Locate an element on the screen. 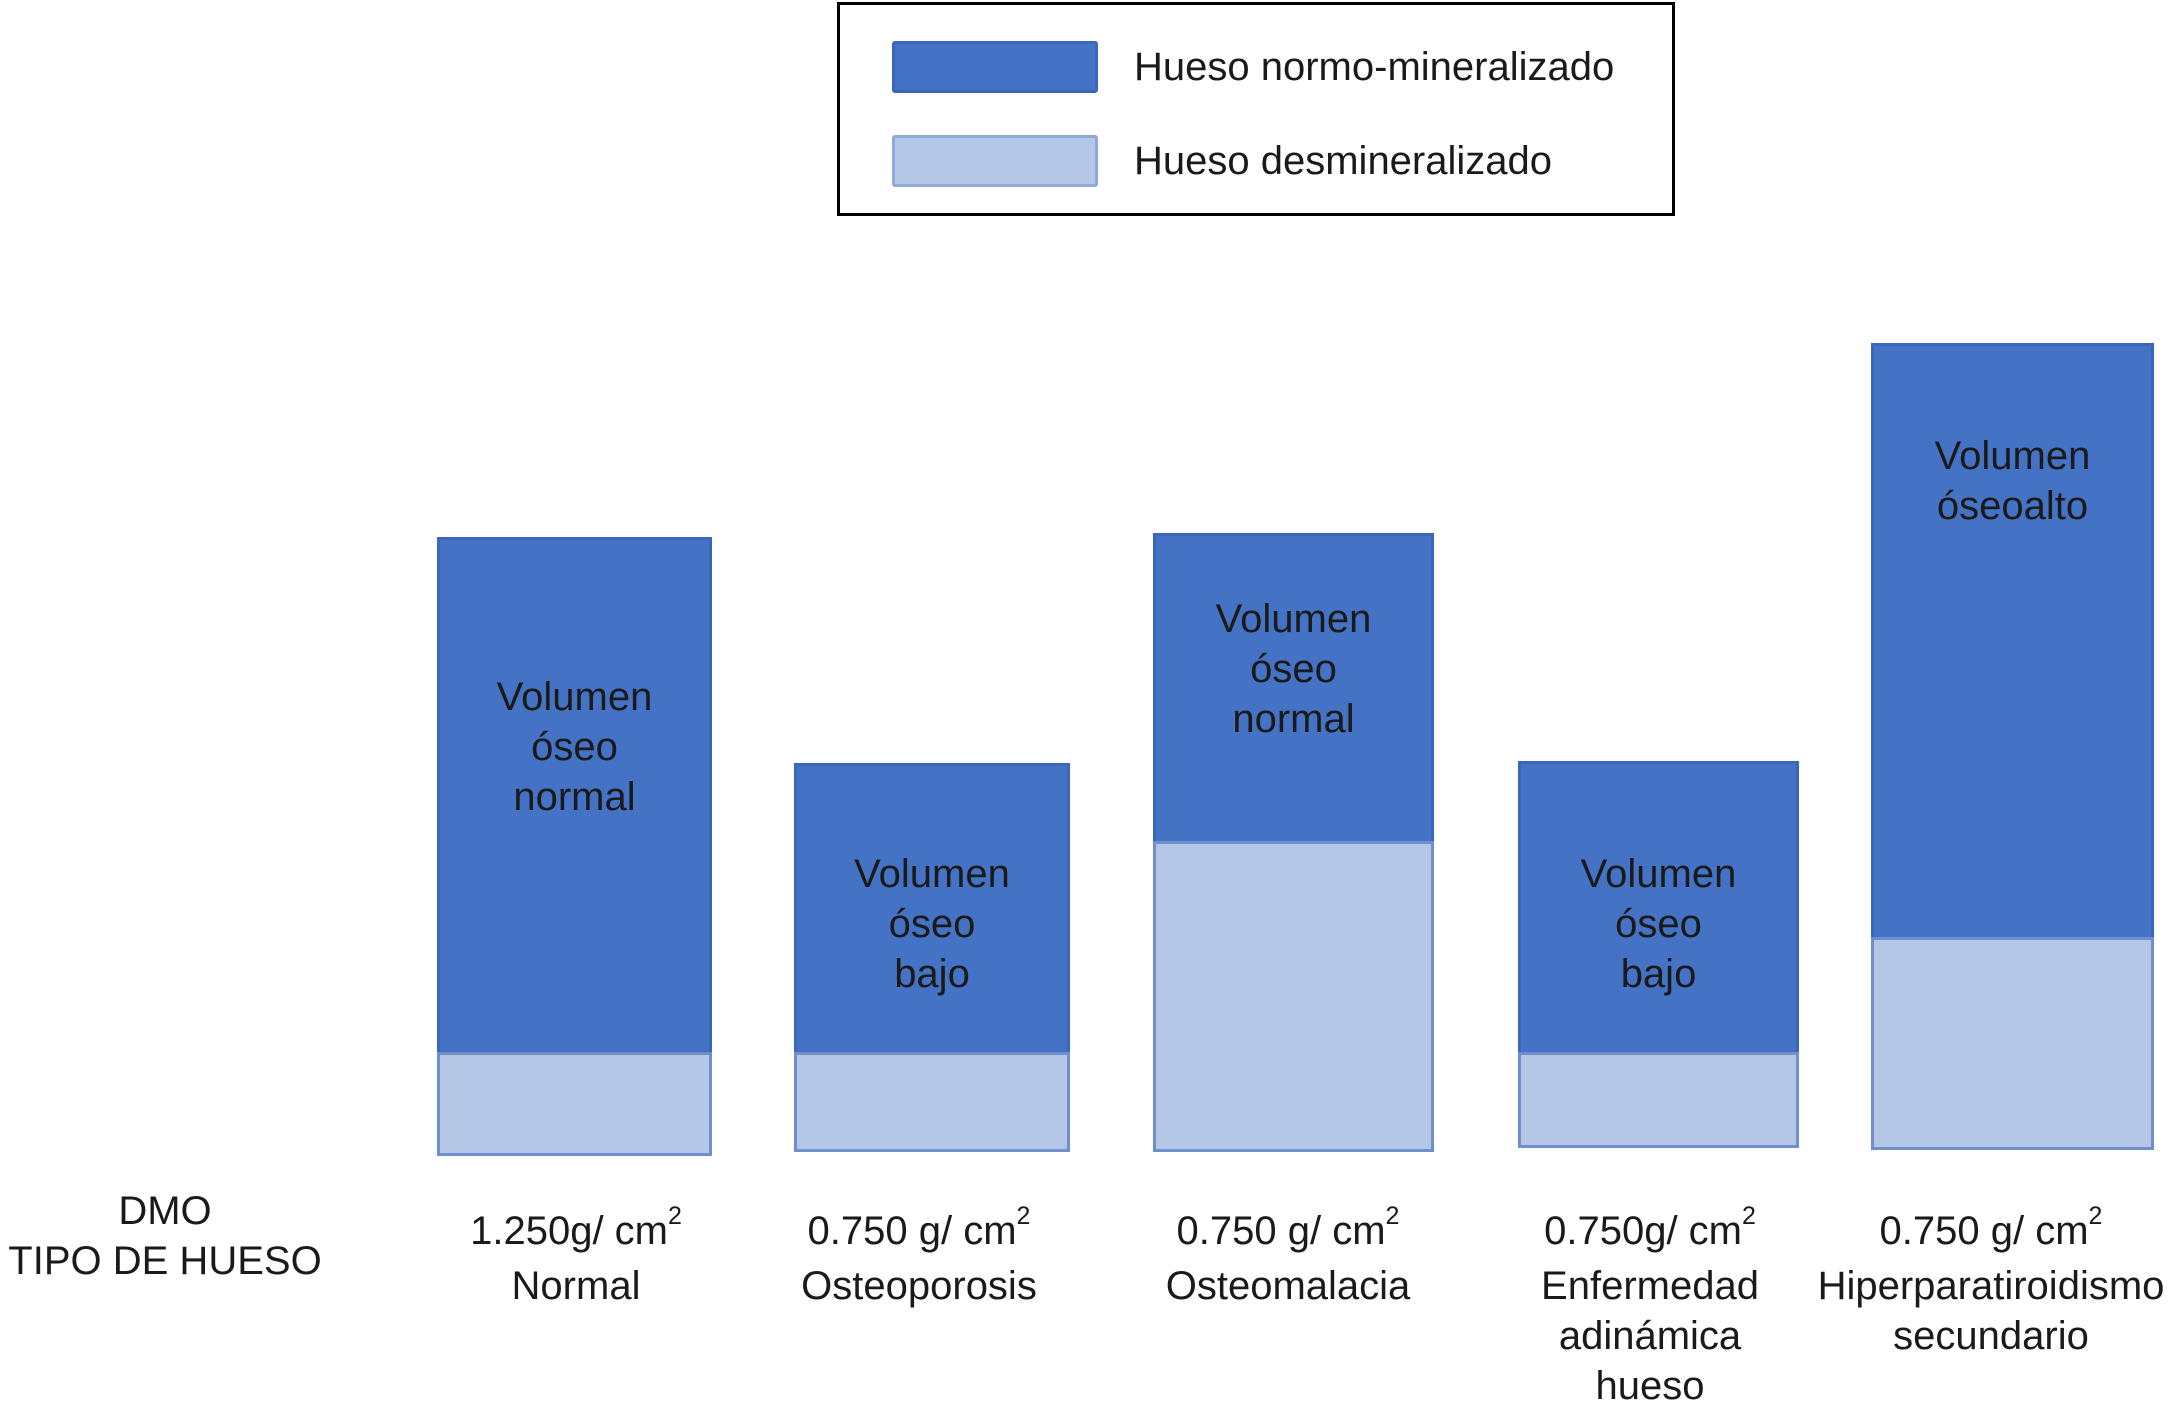 The image size is (2176, 1411). category-label-enfermedad-adinamica: 0.750g/ cm2 Enfermedad adinámica hueso is located at coordinates (1650, 1306).